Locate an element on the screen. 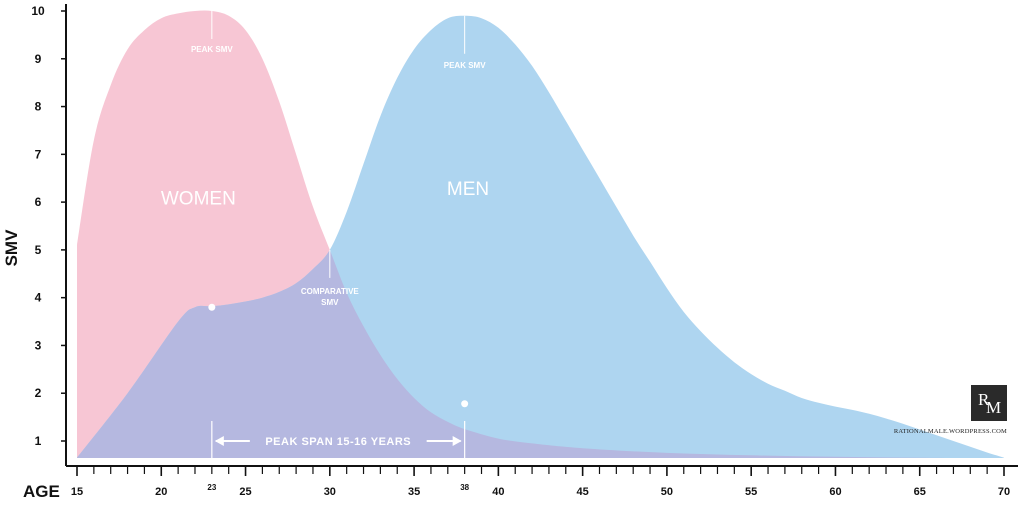 Image resolution: width=1022 pixels, height=517 pixels. x-tick-label: 60 is located at coordinates (835, 492).